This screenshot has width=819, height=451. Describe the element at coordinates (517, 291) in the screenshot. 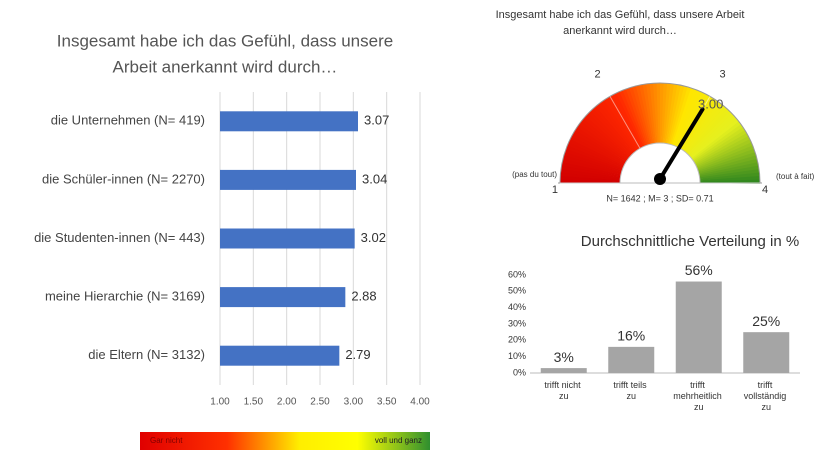

I see `y-tick-label: 50%` at that location.